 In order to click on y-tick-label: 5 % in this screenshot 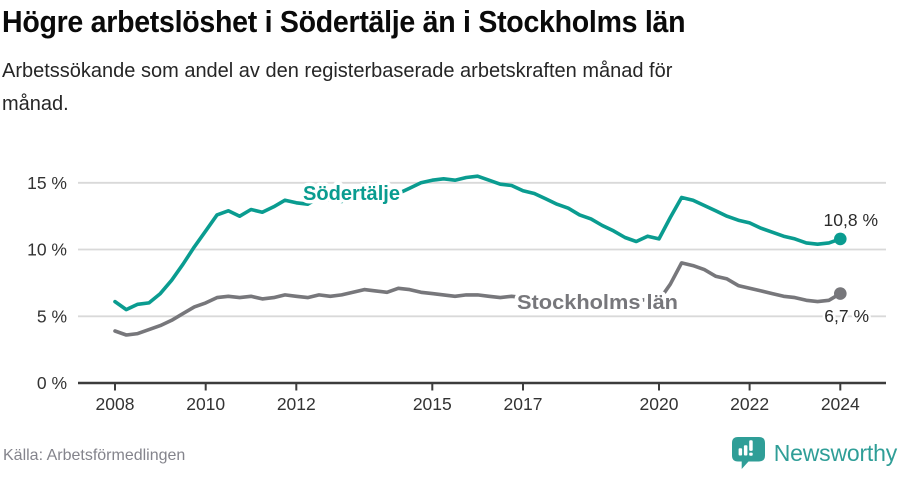, I will do `click(52, 316)`.